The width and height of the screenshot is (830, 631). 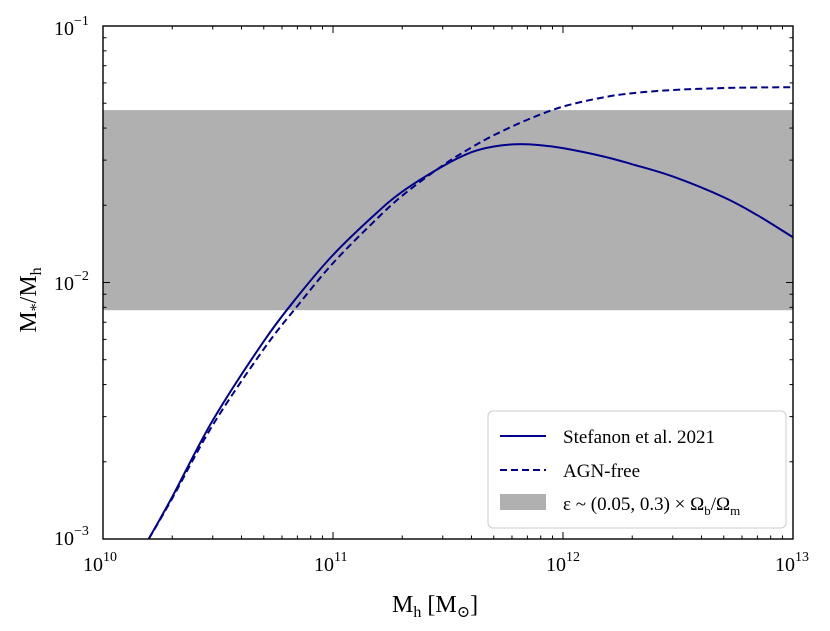 What do you see at coordinates (601, 471) in the screenshot?
I see `legend-label-agn-free: AGN-free` at bounding box center [601, 471].